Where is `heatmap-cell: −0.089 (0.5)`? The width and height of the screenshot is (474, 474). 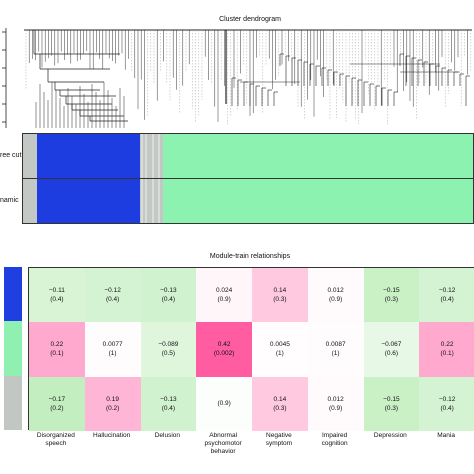 heatmap-cell: −0.089 (0.5) is located at coordinates (168, 349).